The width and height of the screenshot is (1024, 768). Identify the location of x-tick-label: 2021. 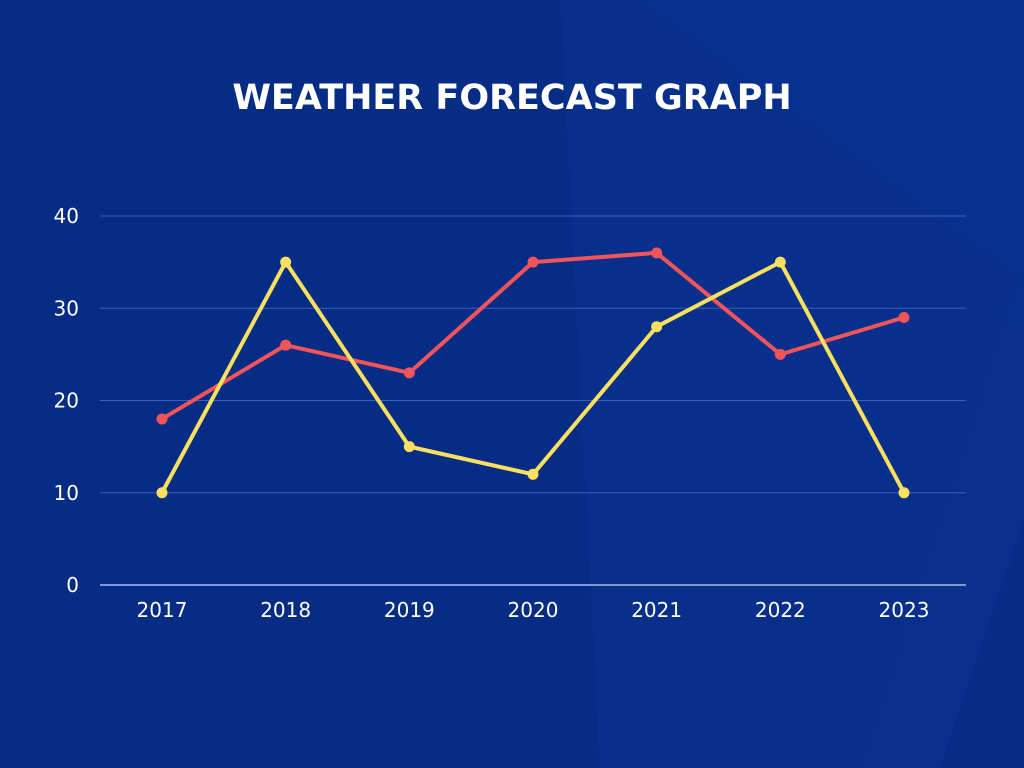
(656, 610).